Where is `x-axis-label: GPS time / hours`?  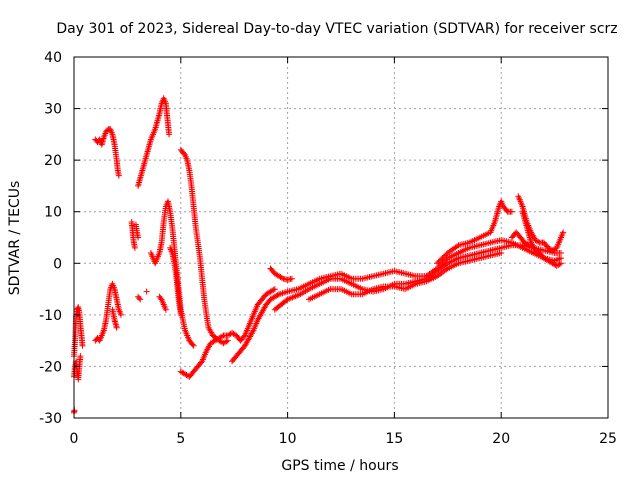
x-axis-label: GPS time / hours is located at coordinates (339, 466).